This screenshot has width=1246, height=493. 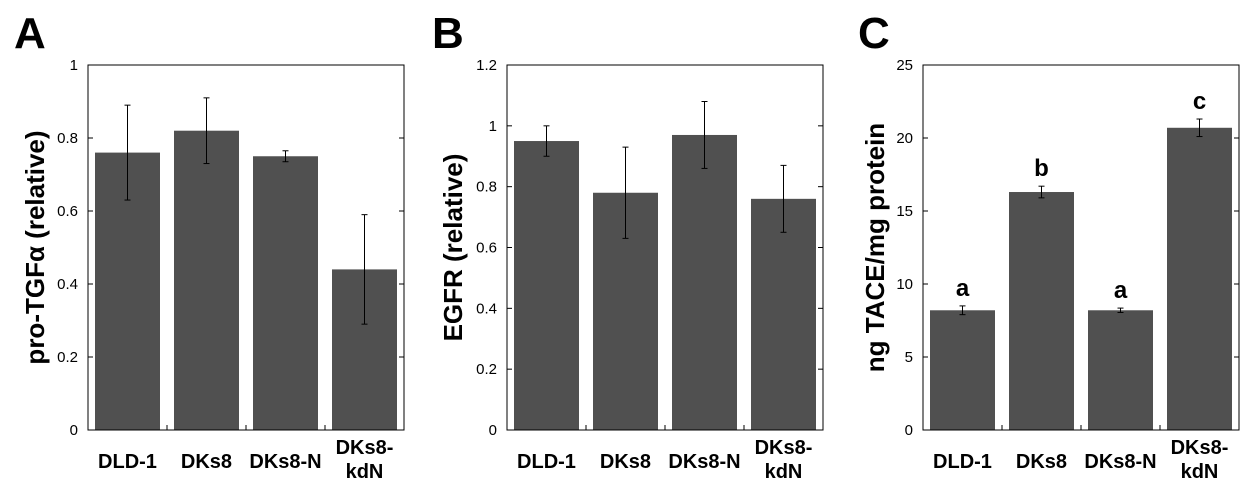 What do you see at coordinates (874, 33) in the screenshot?
I see `panel-letter: C` at bounding box center [874, 33].